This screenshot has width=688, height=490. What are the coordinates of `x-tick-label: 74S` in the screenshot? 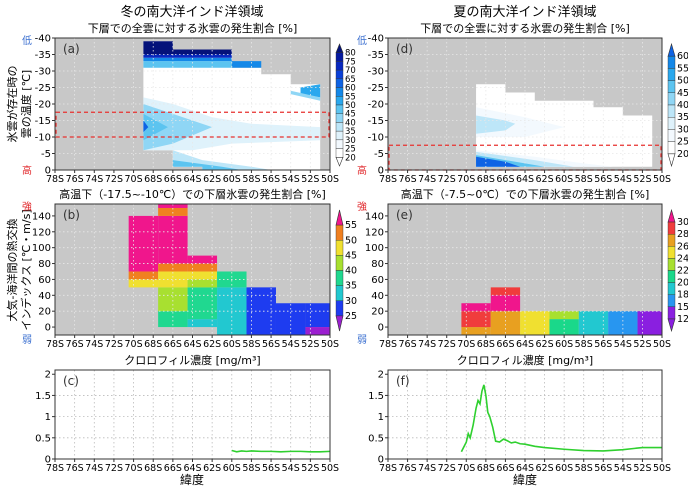 It's located at (427, 468).